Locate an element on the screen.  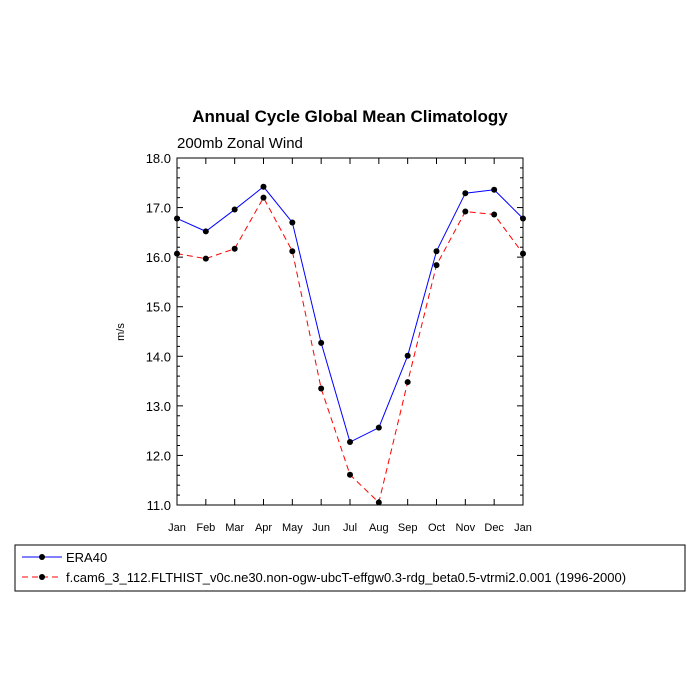
x-tick-label: Jul is located at coordinates (350, 528).